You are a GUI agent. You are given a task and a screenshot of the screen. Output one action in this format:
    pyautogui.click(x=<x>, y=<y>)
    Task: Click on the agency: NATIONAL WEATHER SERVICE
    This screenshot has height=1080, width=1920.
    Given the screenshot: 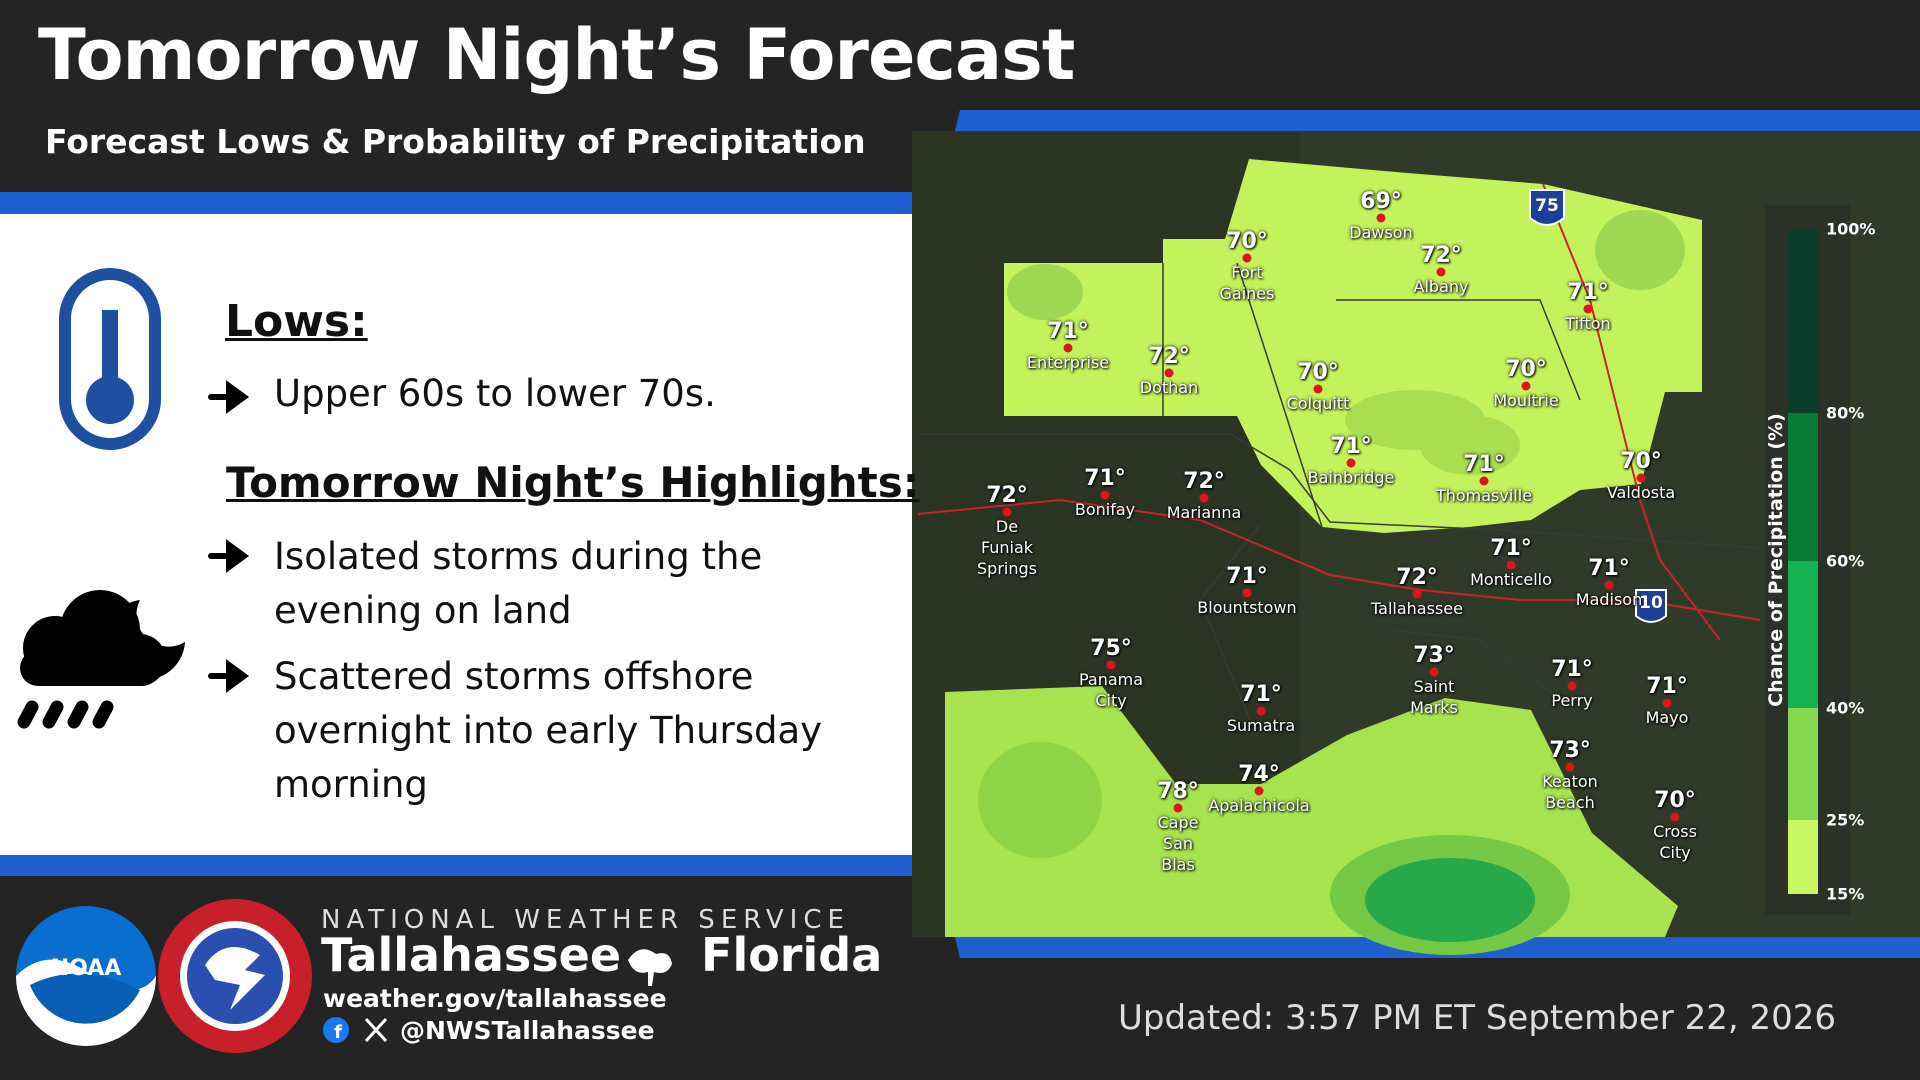 What is the action you would take?
    pyautogui.click(x=585, y=920)
    